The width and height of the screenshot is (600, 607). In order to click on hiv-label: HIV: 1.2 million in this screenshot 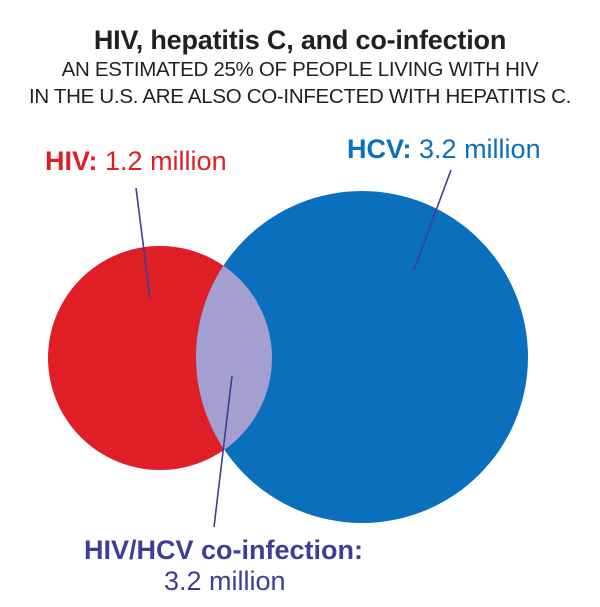, I will do `click(136, 161)`.